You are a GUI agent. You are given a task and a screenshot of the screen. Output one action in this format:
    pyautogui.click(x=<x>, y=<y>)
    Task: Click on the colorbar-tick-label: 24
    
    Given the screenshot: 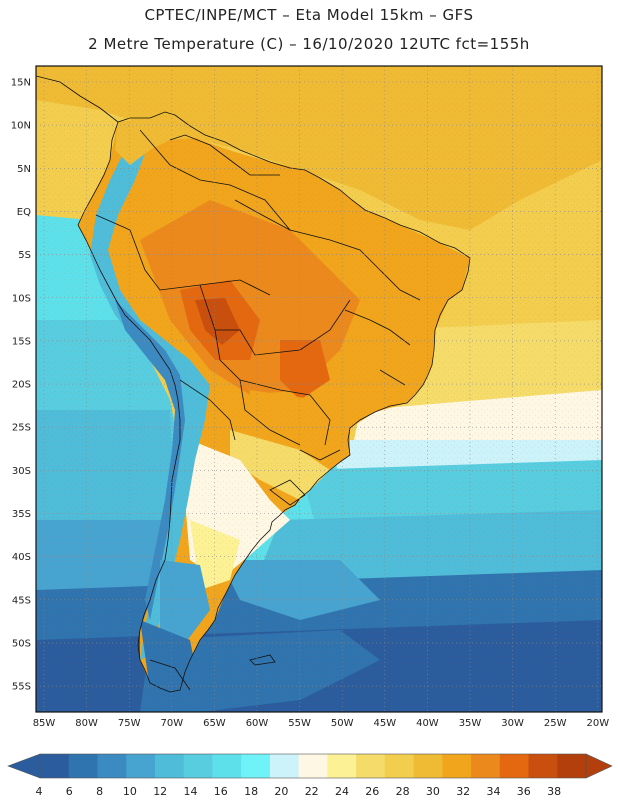 What is the action you would take?
    pyautogui.click(x=342, y=791)
    